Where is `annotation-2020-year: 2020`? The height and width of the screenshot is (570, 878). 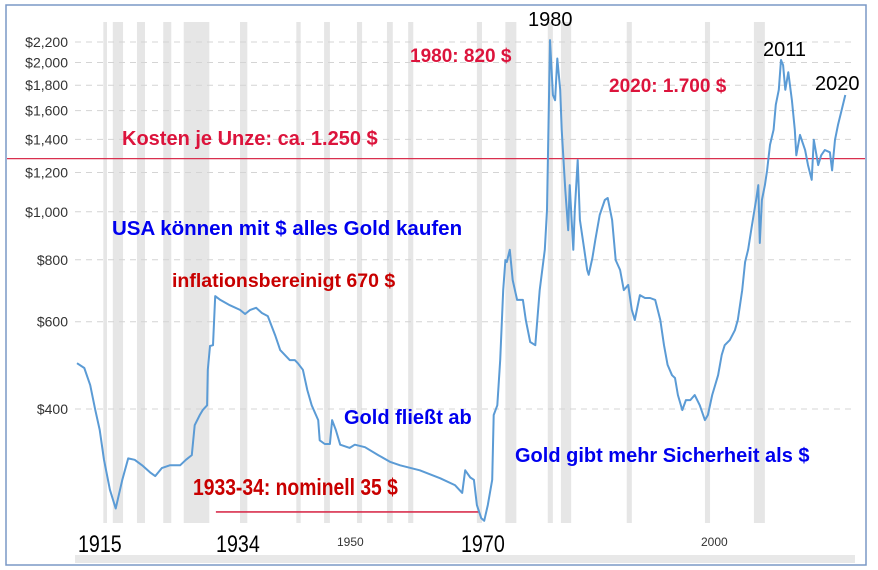
annotation-2020-year: 2020 is located at coordinates (837, 84).